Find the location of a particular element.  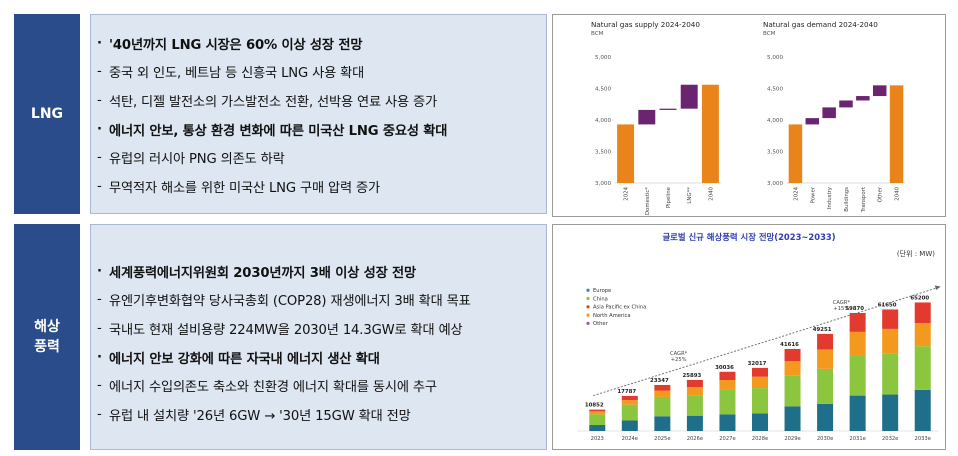

x-tick-label: 2023 is located at coordinates (597, 439).